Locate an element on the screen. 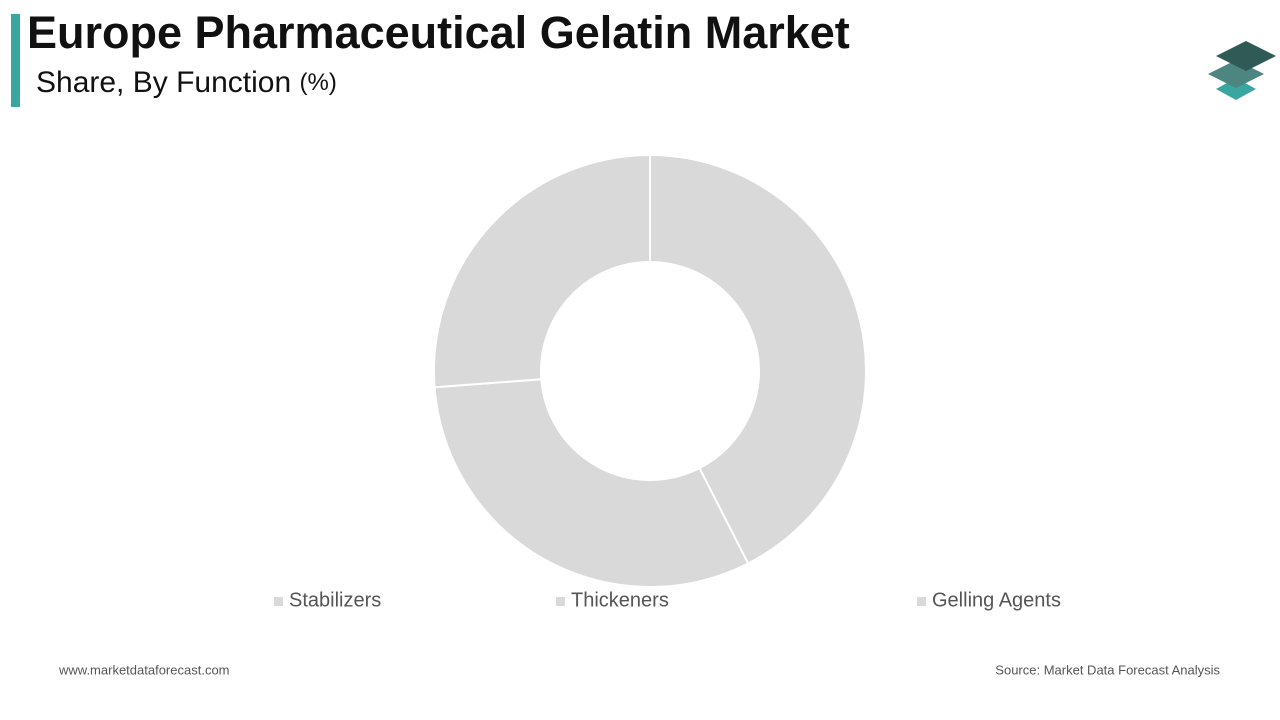  legend-label: Stabilizers is located at coordinates (335, 600).